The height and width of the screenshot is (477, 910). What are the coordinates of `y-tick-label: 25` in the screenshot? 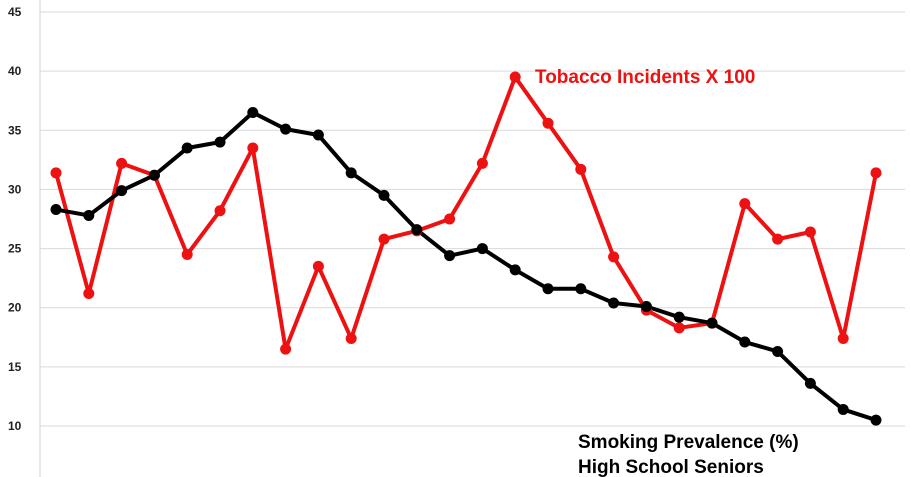 It's located at (15, 249).